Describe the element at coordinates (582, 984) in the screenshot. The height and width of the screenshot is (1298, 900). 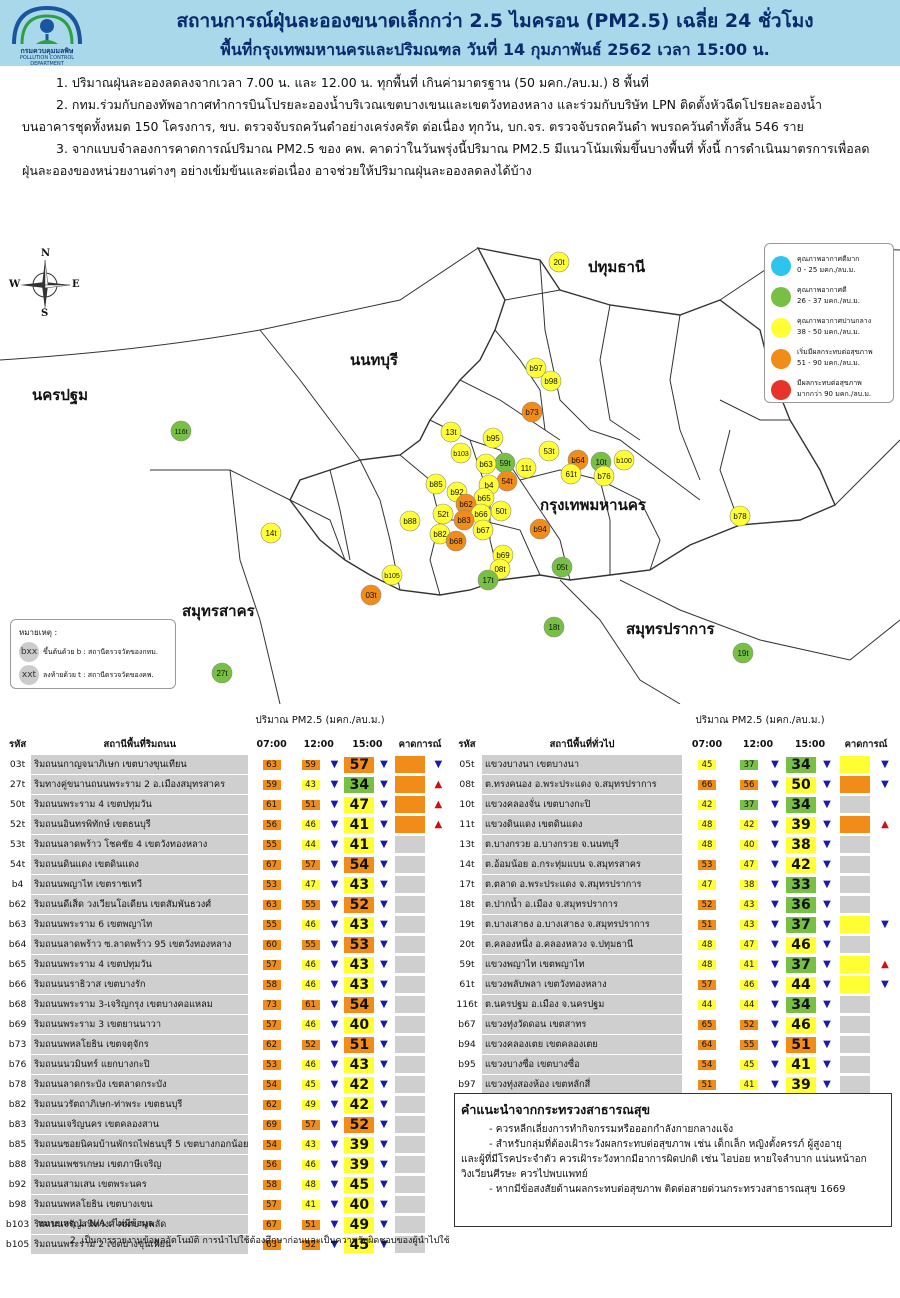
I see `station-name: แขวงพลับพลา เขตวังทองหลาง` at that location.